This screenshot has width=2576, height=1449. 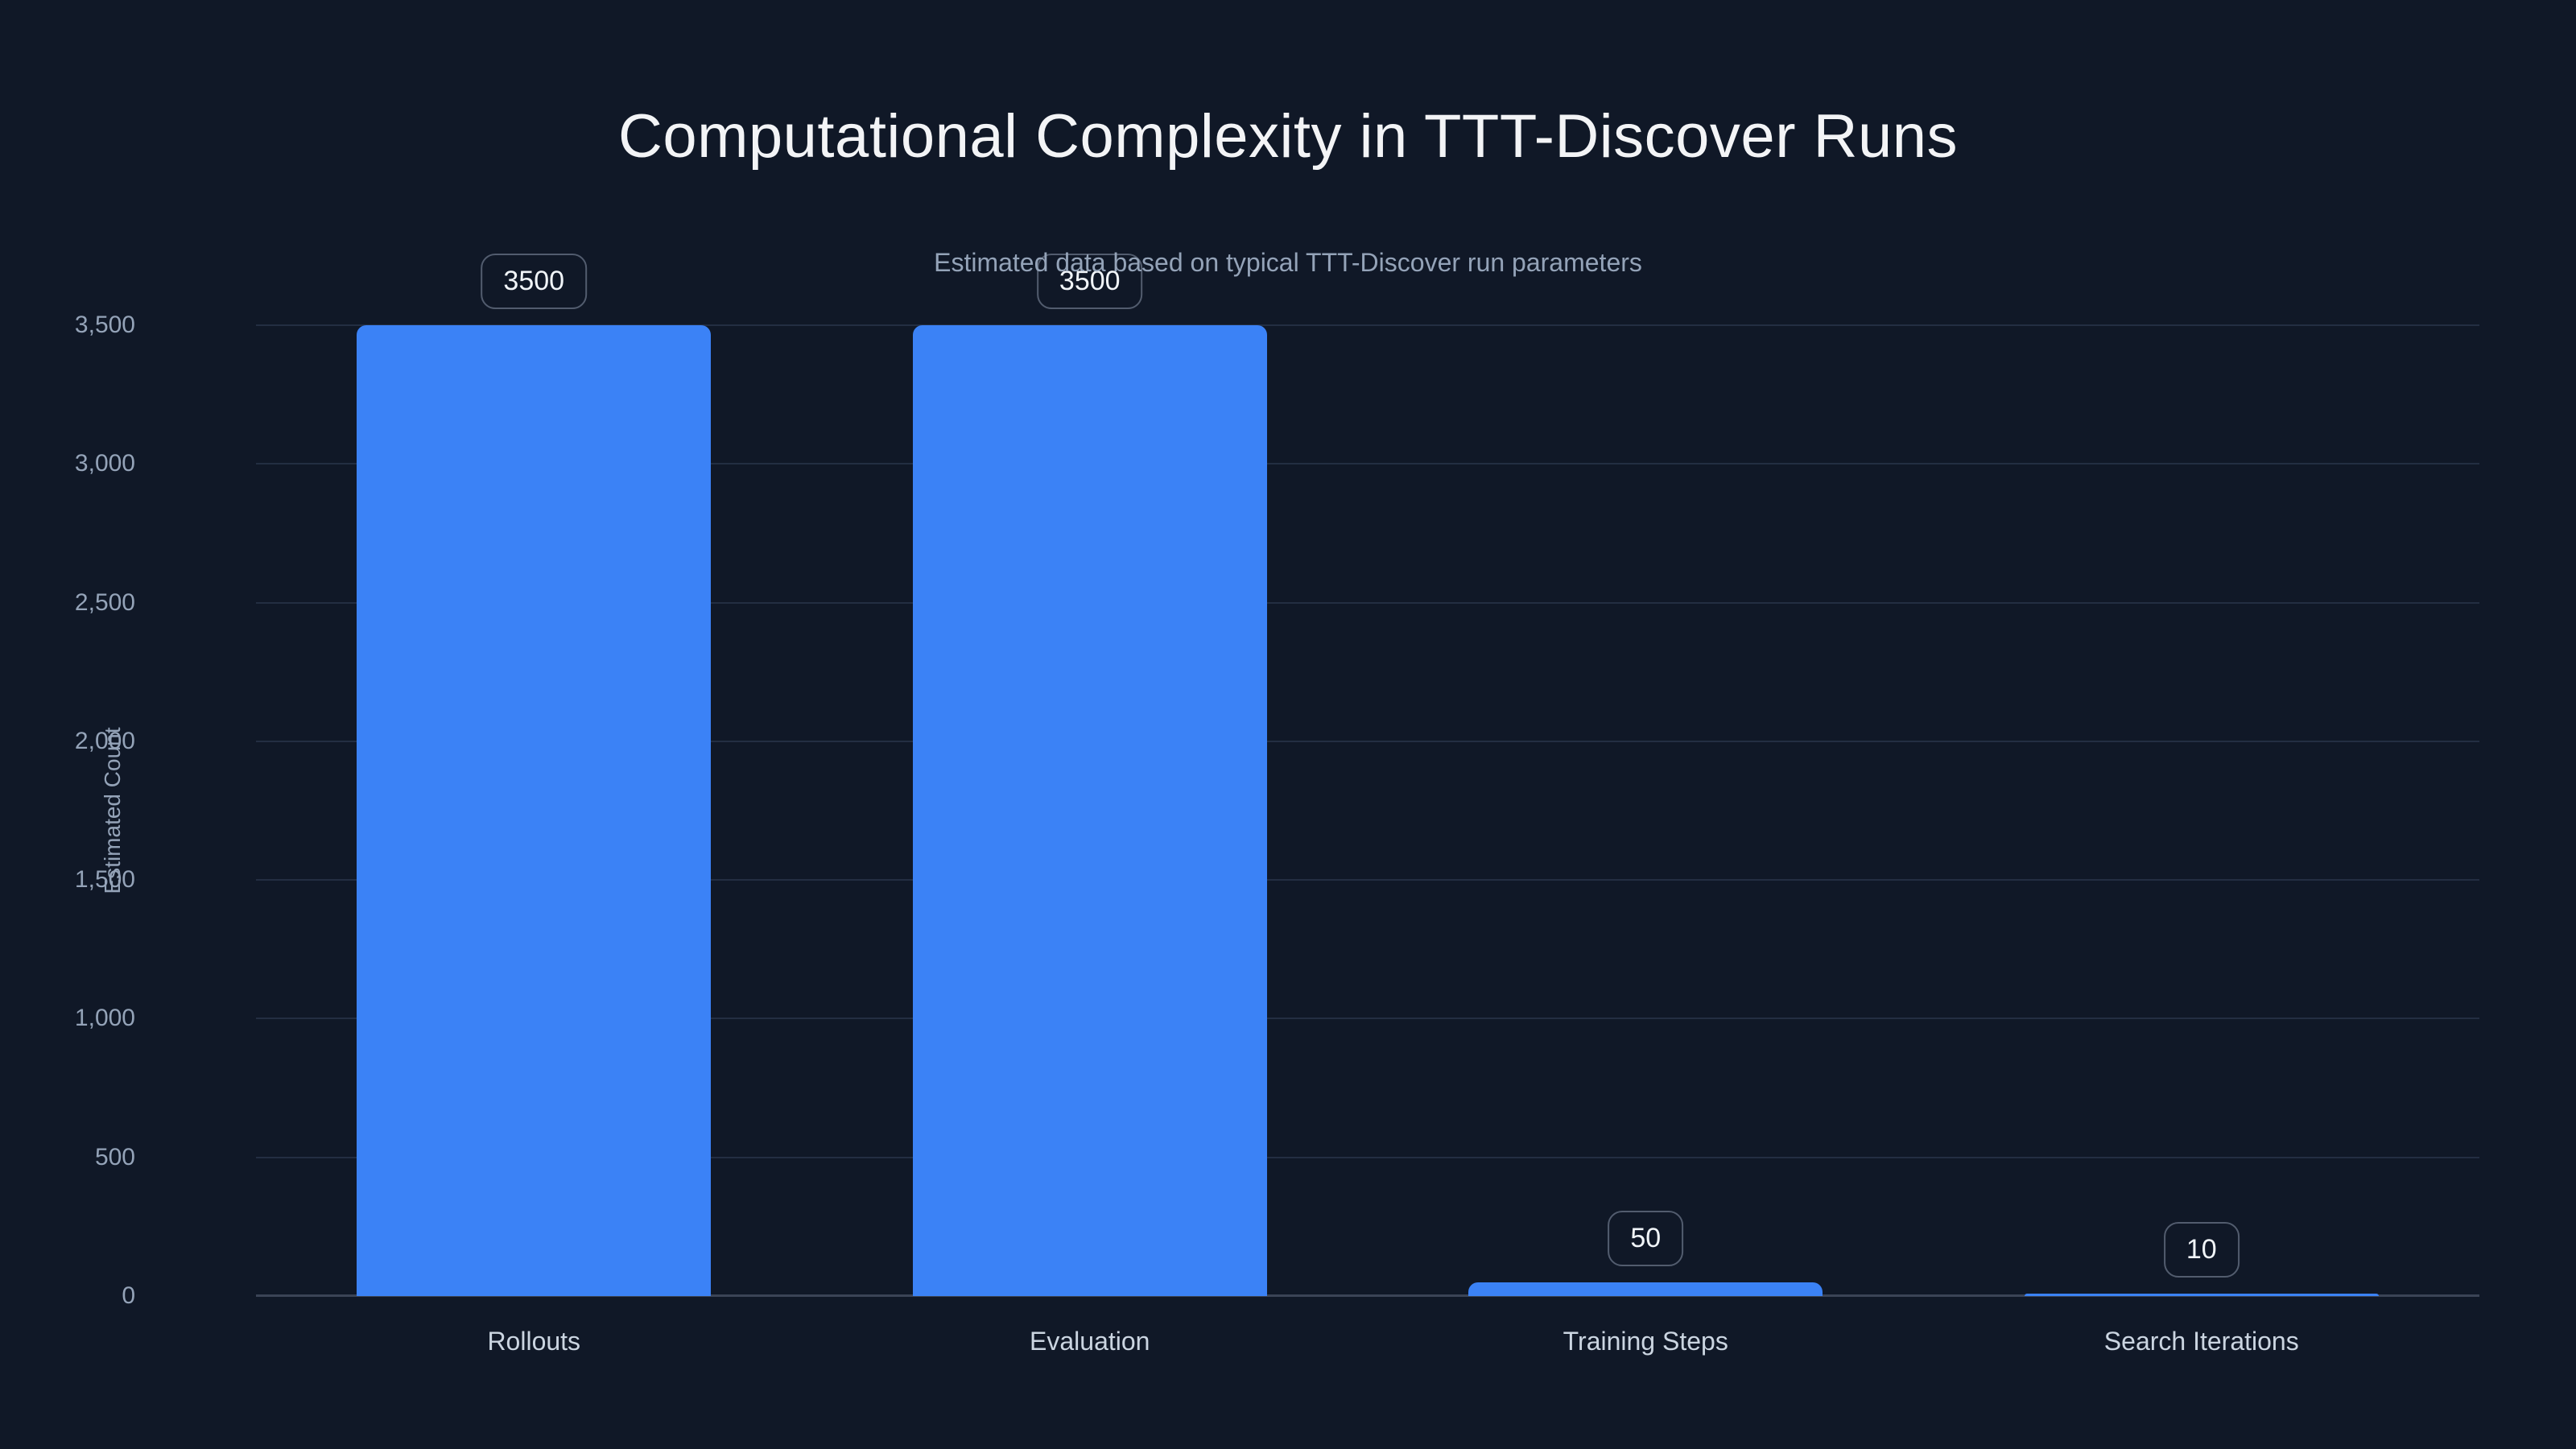 What do you see at coordinates (2201, 1341) in the screenshot?
I see `x-axis-label-search-iterations: Search Iterations` at bounding box center [2201, 1341].